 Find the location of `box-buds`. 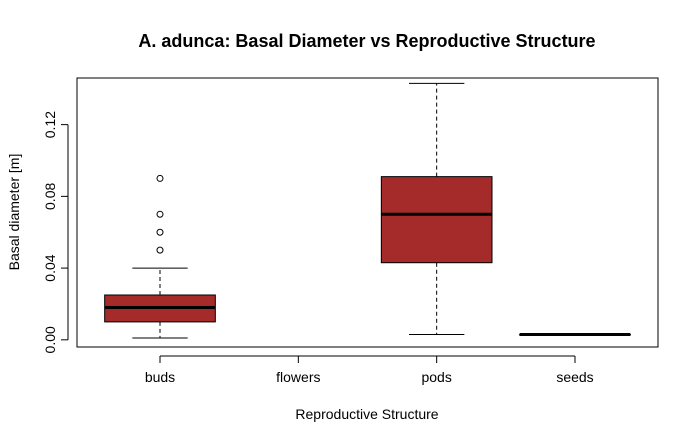

box-buds is located at coordinates (160, 256).